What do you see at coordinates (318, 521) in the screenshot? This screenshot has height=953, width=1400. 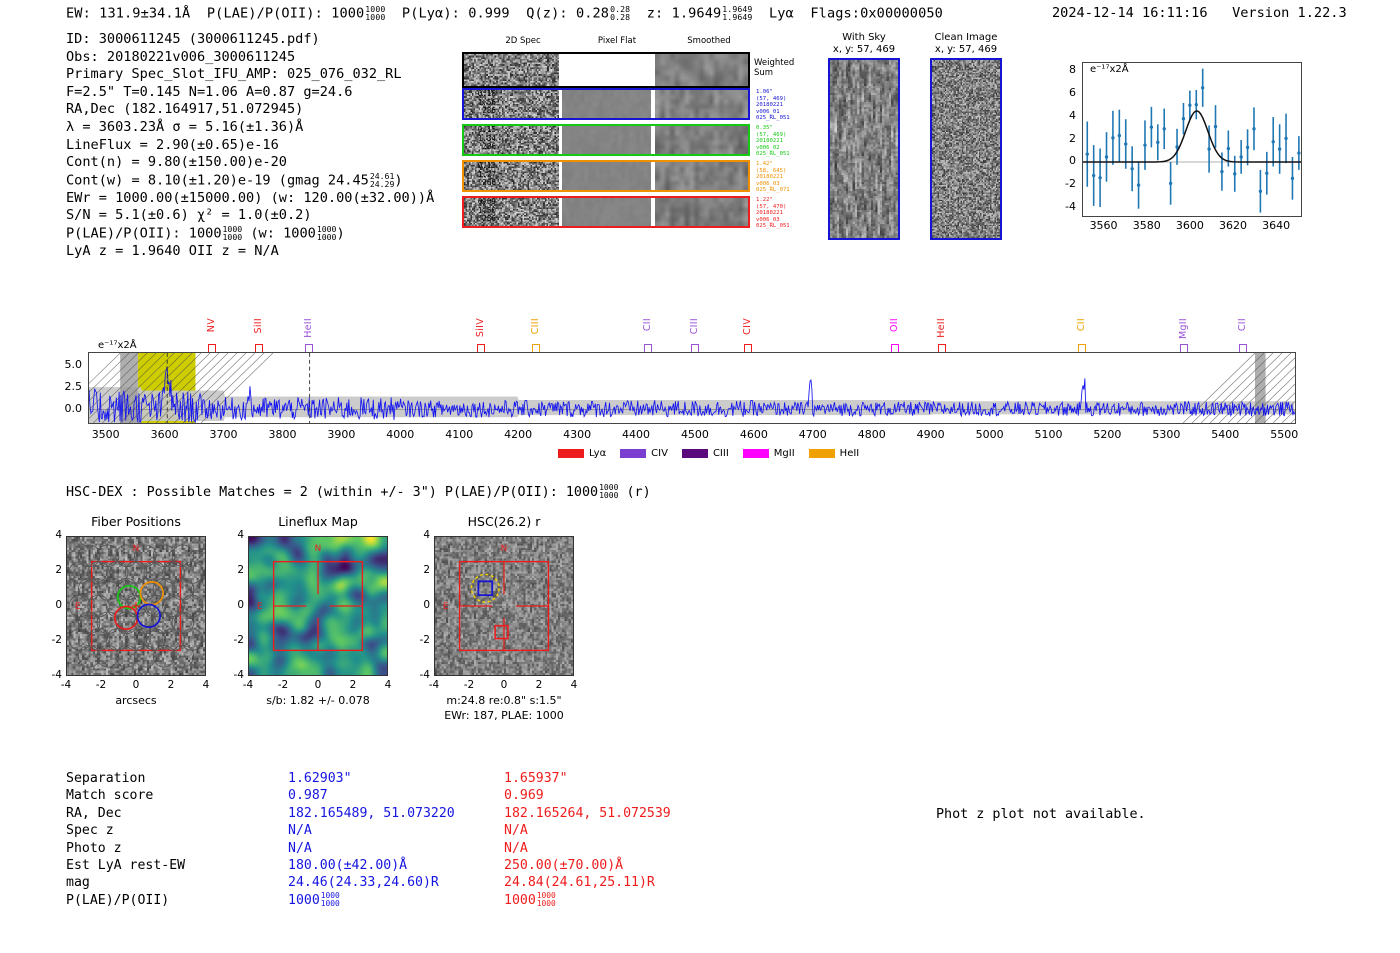 I see `panel-title: Lineflux Map` at bounding box center [318, 521].